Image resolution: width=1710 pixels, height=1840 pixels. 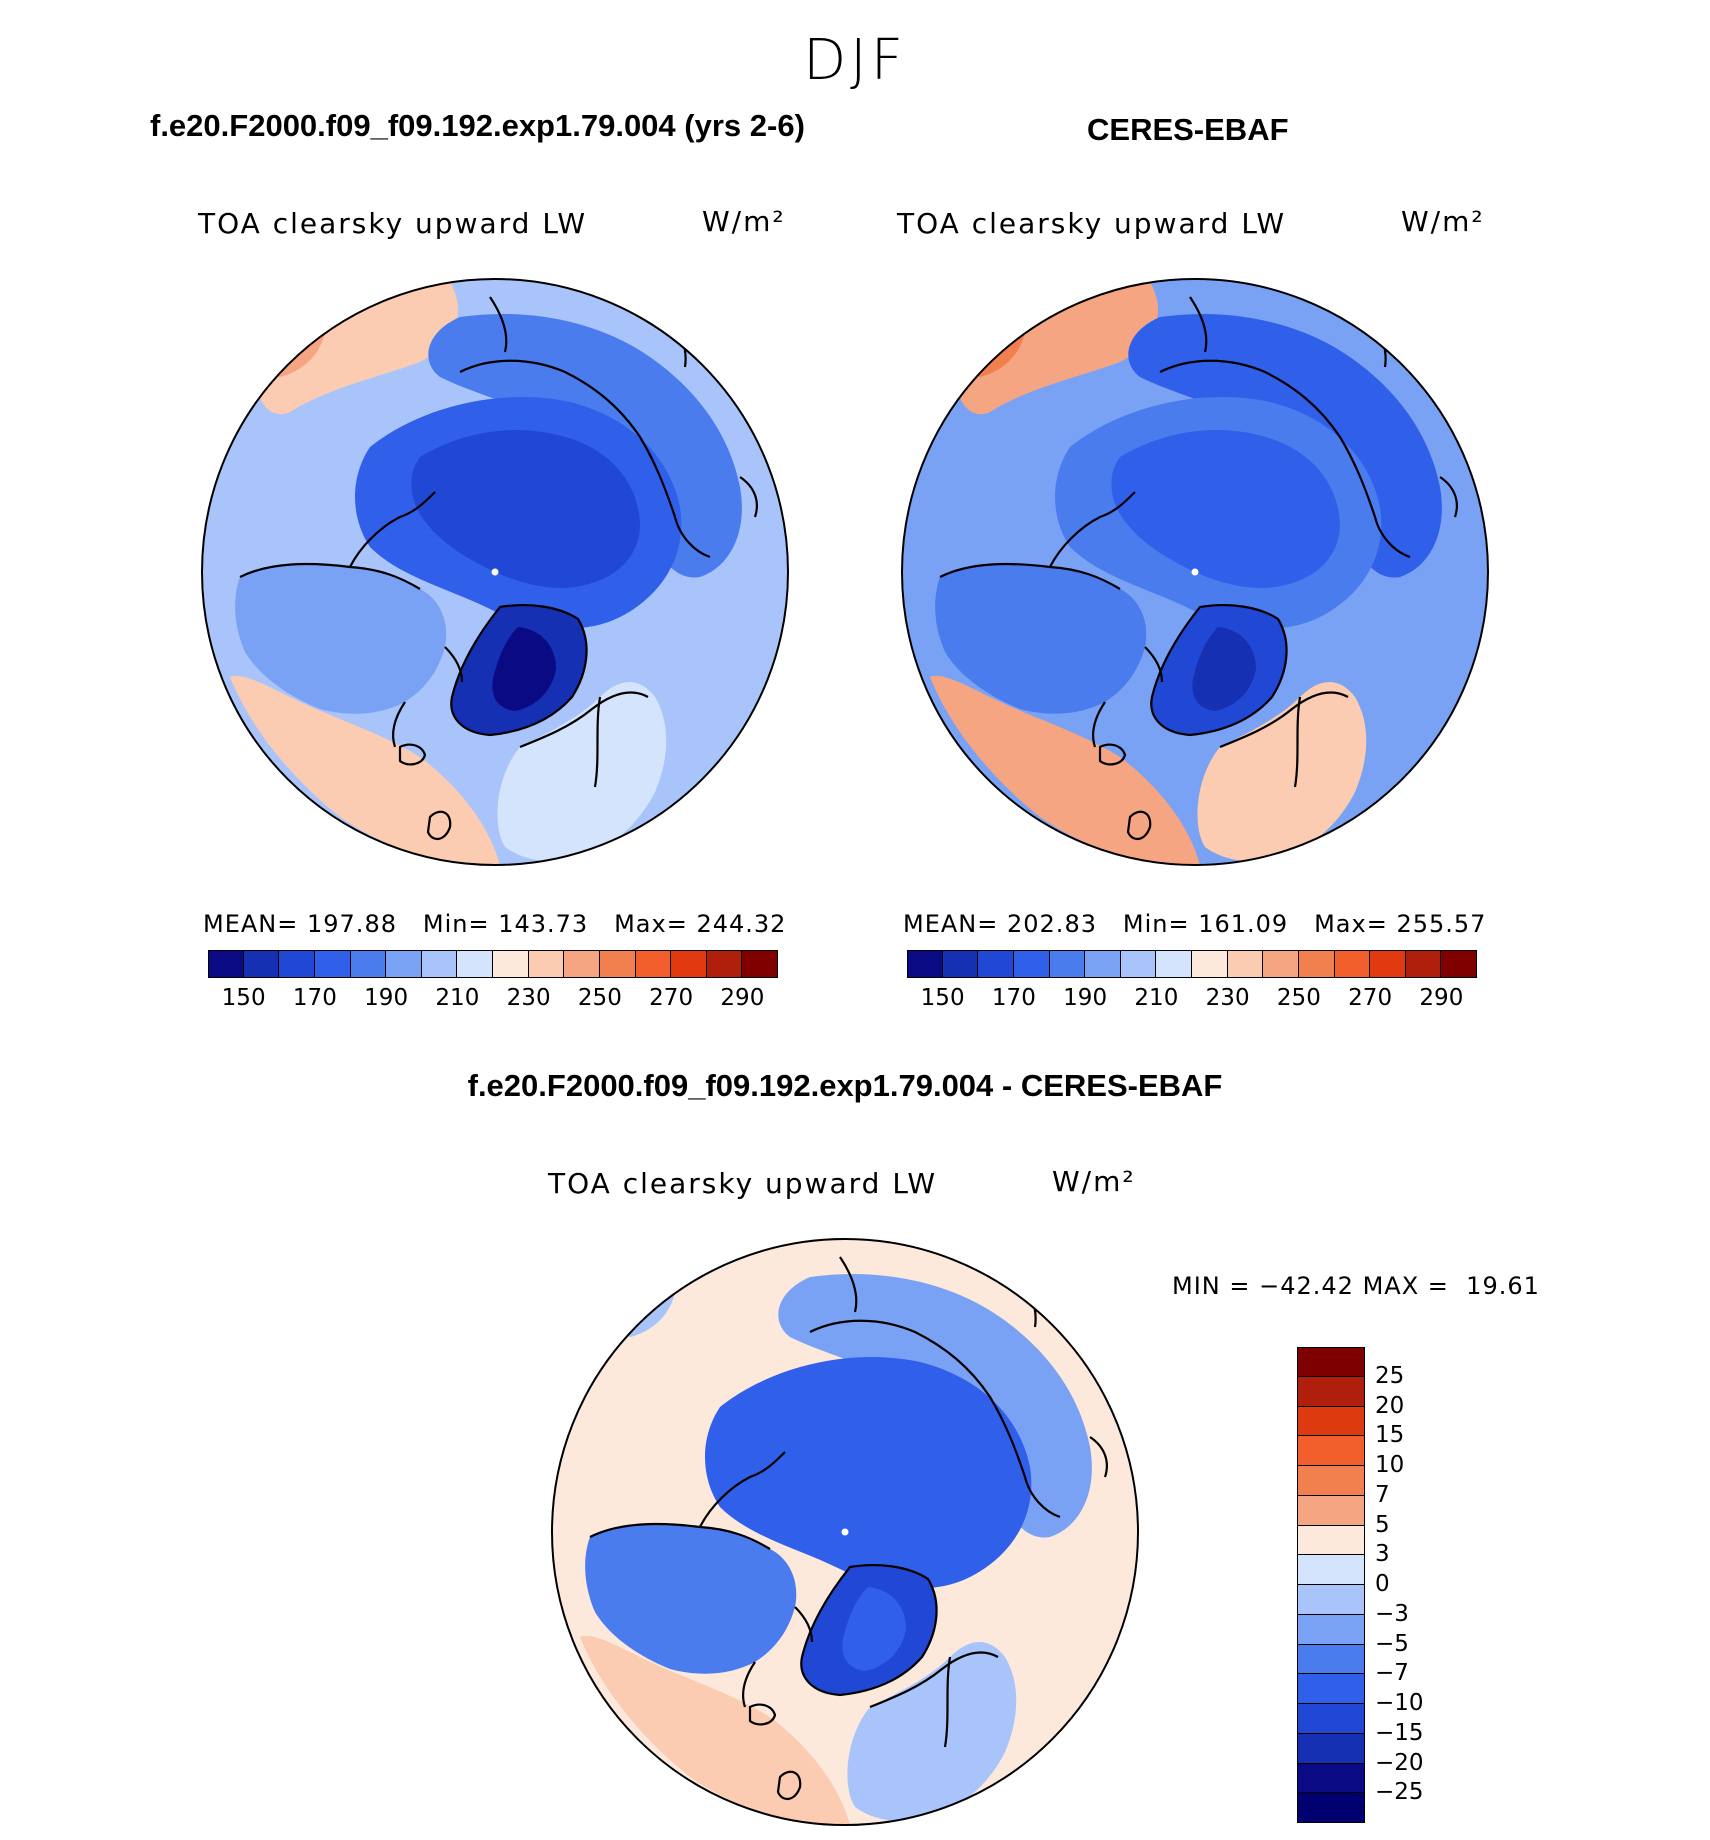 I want to click on model-stats: MEAN= 197.88 Min= 143.73 Max= 244.32, so click(x=494, y=924).